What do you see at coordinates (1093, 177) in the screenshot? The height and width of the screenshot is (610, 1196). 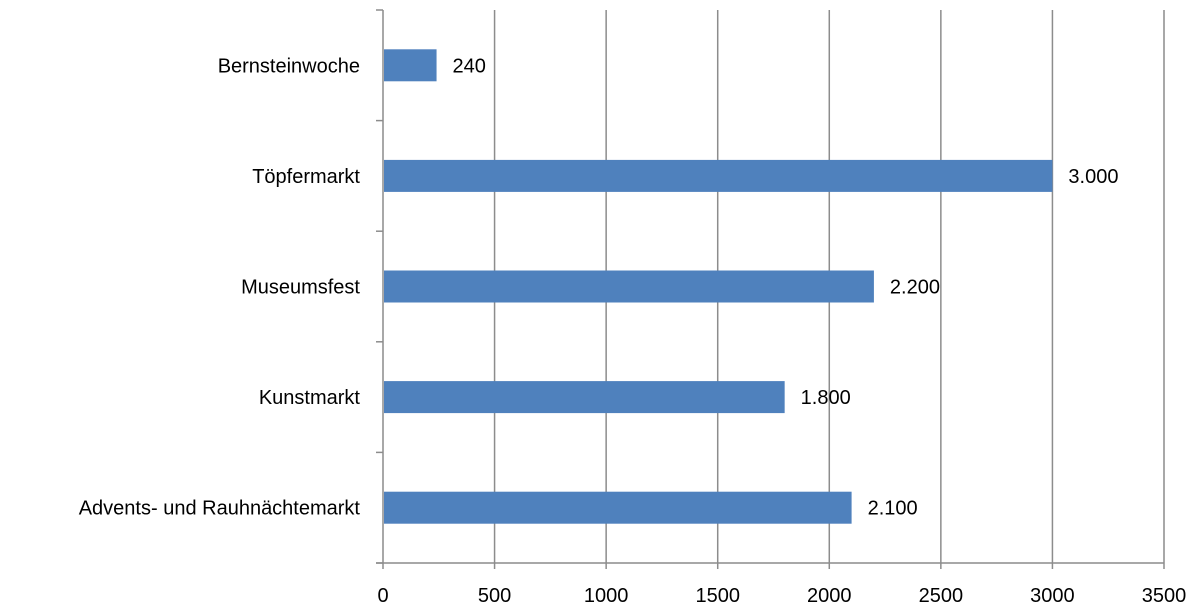 I see `data-label-1: 3.000` at bounding box center [1093, 177].